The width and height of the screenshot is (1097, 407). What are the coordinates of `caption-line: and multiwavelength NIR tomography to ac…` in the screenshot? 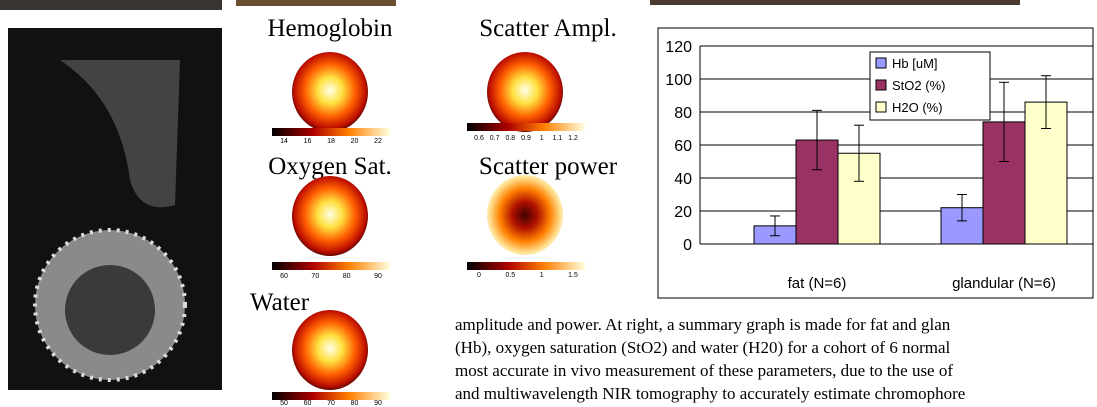 It's located at (710, 393).